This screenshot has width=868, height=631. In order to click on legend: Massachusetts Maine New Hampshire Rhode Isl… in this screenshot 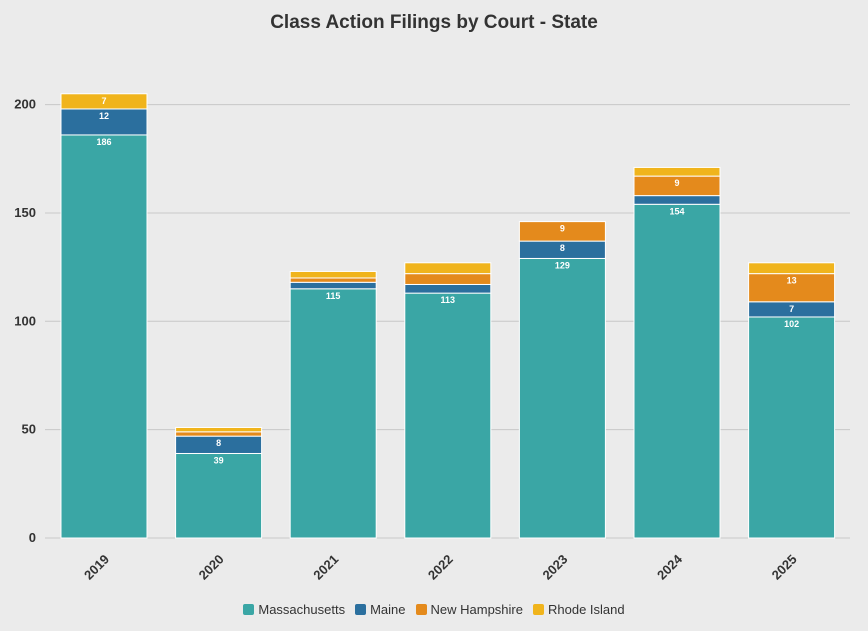, I will do `click(434, 609)`.